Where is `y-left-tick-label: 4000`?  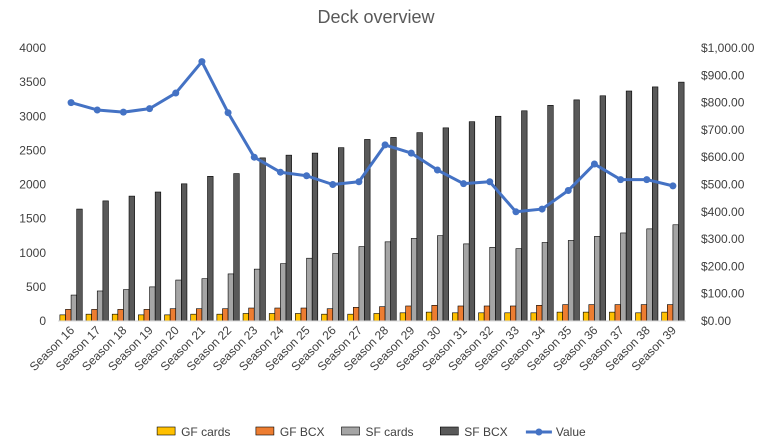 y-left-tick-label: 4000 is located at coordinates (32, 48).